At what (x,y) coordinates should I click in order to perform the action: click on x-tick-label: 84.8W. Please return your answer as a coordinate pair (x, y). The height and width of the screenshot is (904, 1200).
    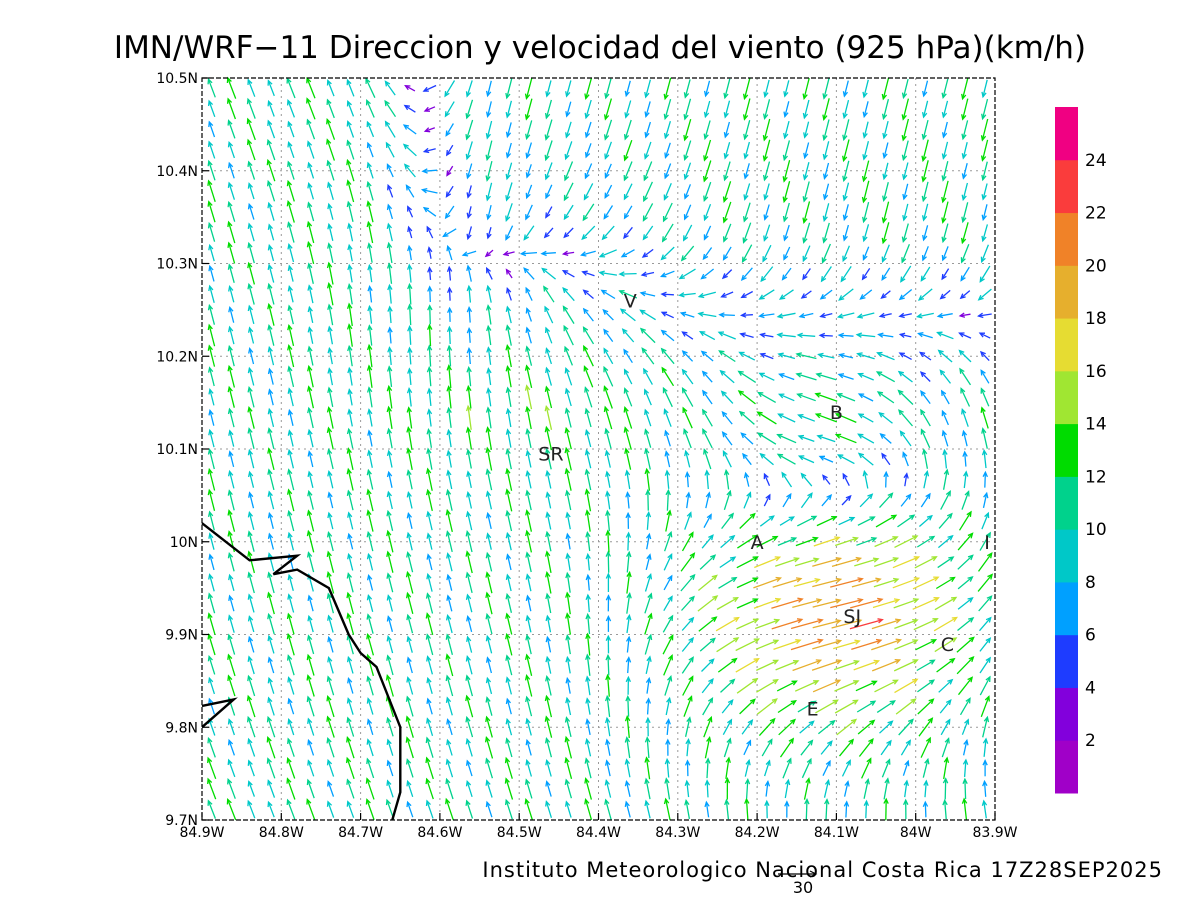
    Looking at the image, I should click on (281, 833).